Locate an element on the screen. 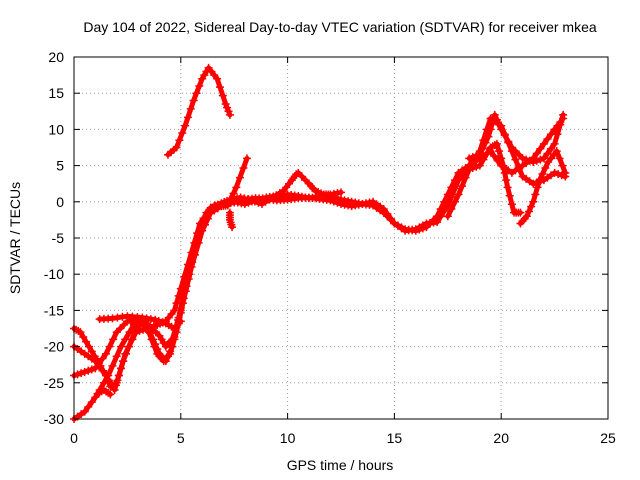 This screenshot has height=480, width=640. x-axis-label: GPS time / hours is located at coordinates (340, 465).